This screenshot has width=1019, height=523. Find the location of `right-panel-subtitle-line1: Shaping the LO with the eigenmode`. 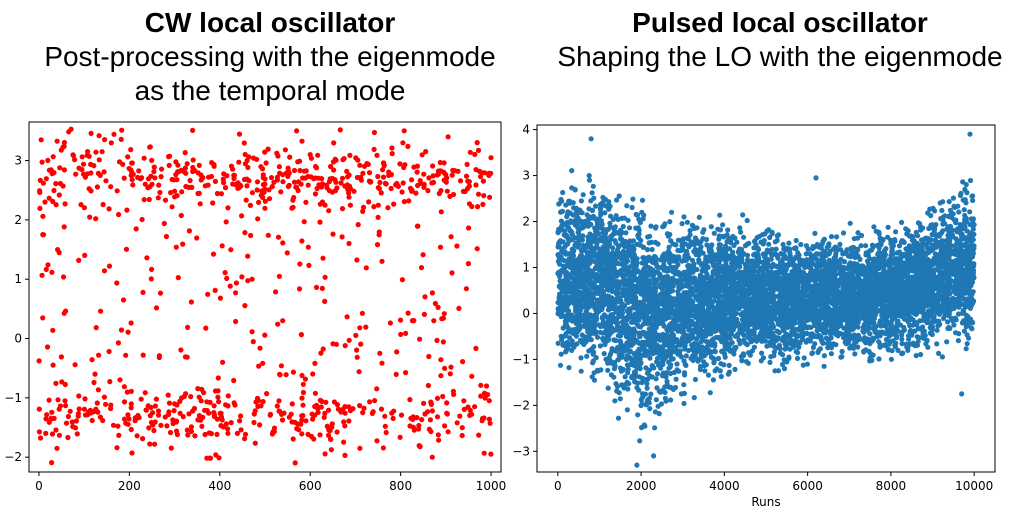

right-panel-subtitle-line1: Shaping the LO with the eigenmode is located at coordinates (780, 56).